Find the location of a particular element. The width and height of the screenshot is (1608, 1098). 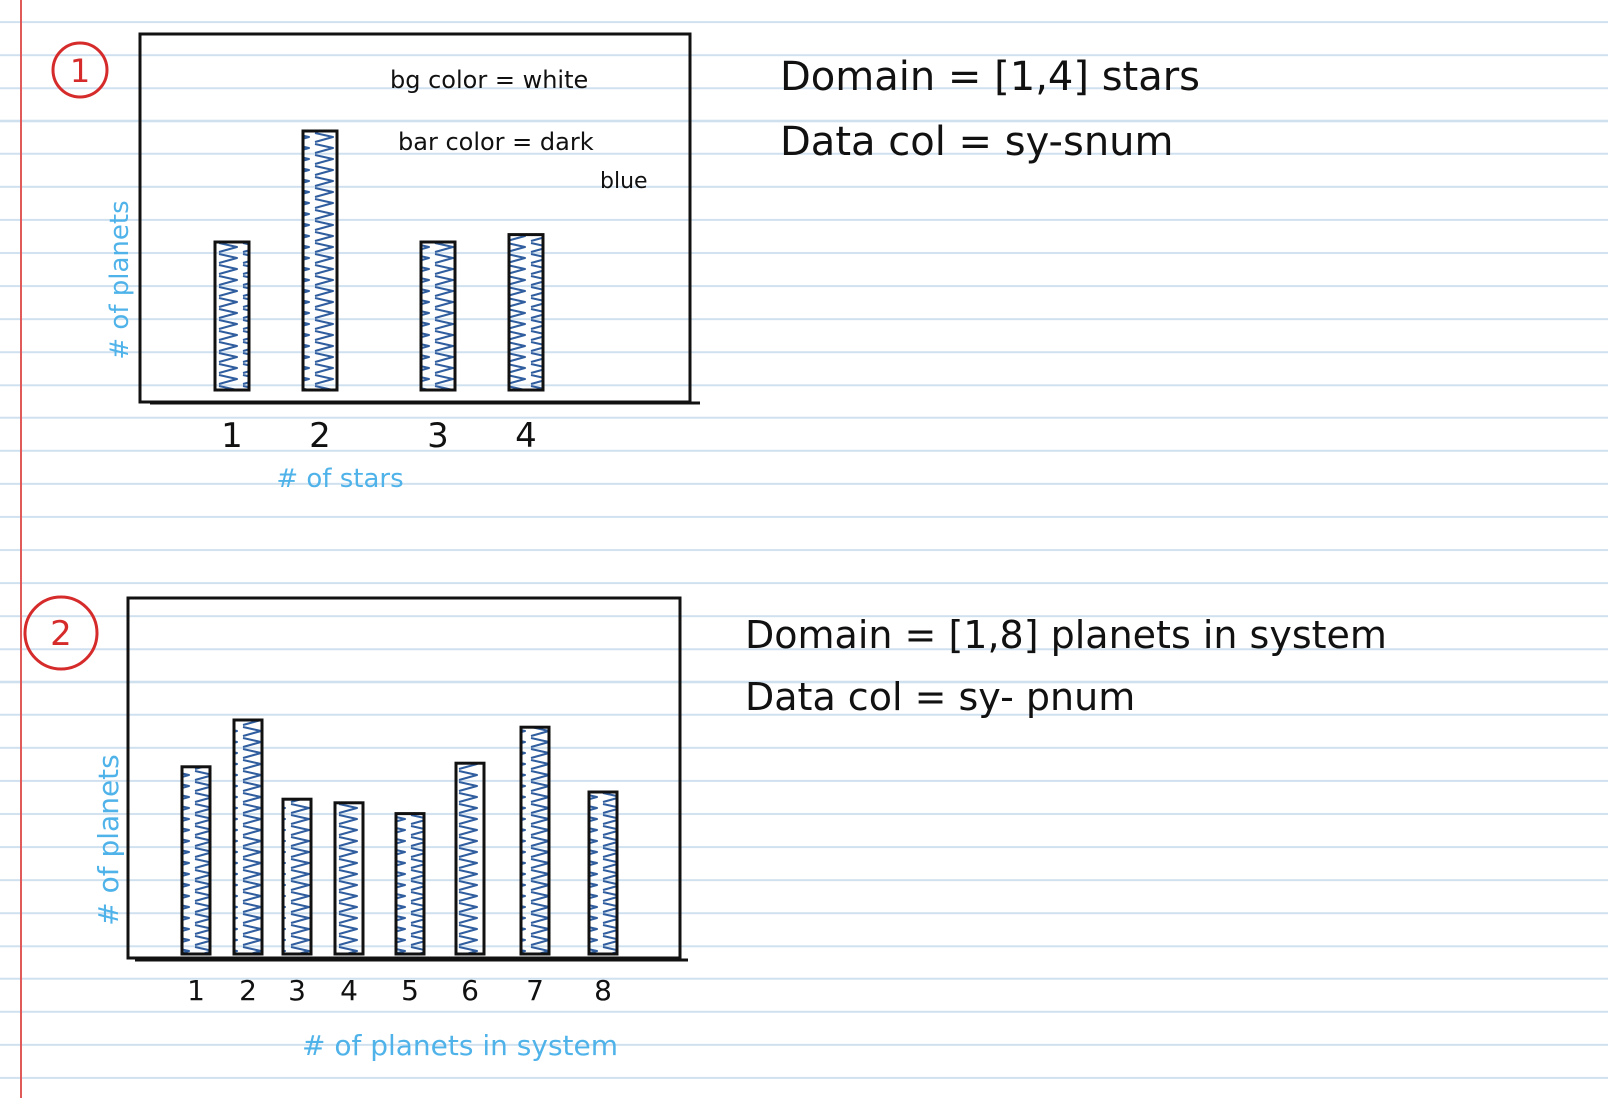

notebook-margin-line is located at coordinates (21, 549).